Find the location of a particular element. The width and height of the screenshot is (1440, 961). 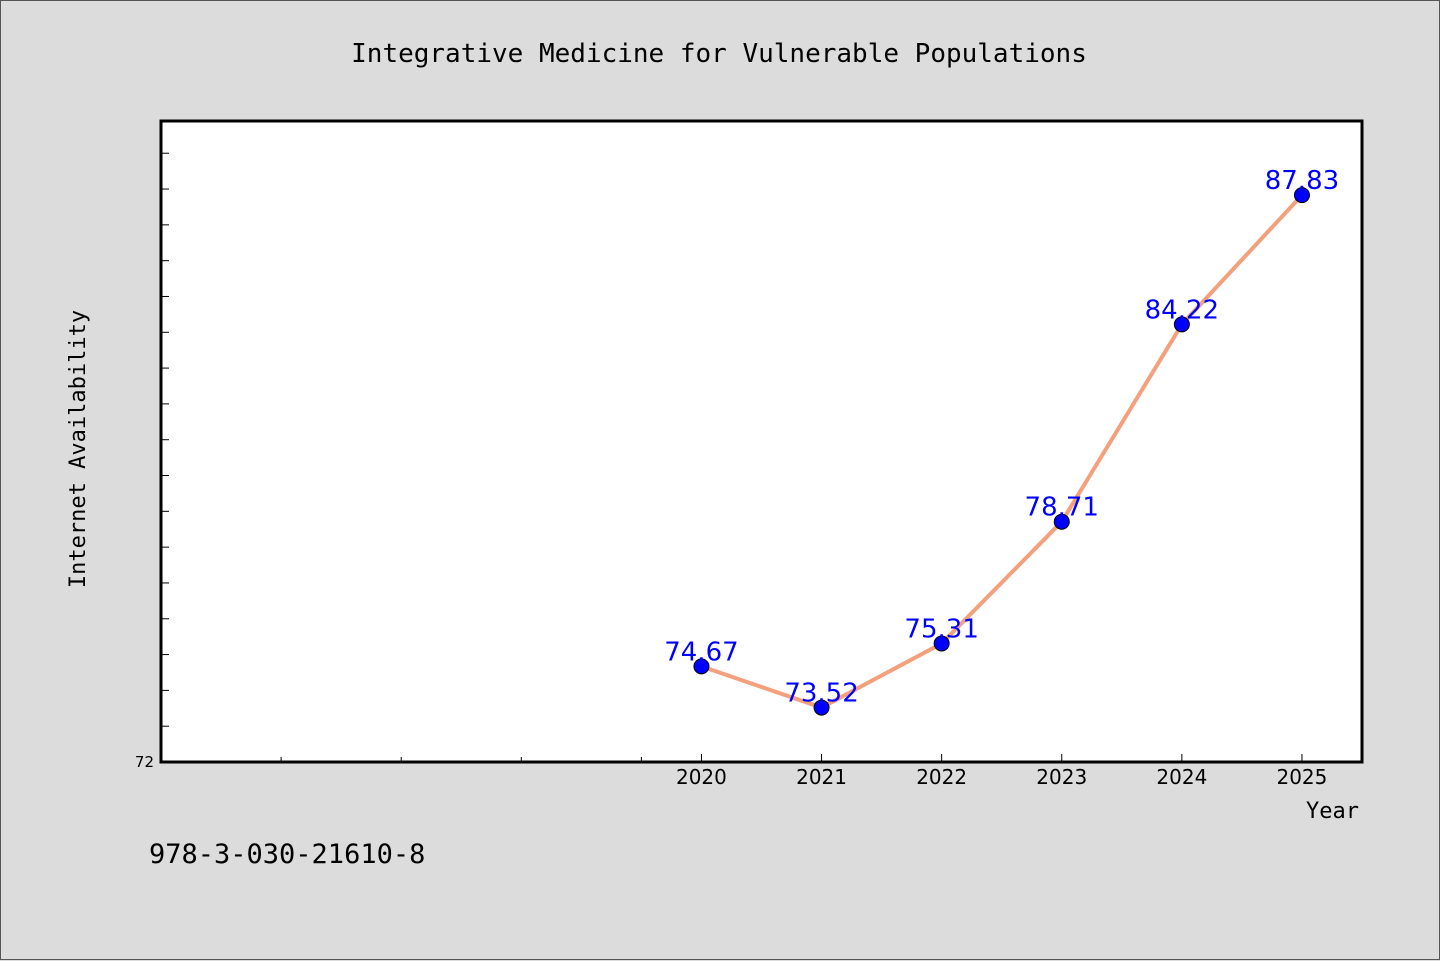

data-label: 73.52 is located at coordinates (821, 694).